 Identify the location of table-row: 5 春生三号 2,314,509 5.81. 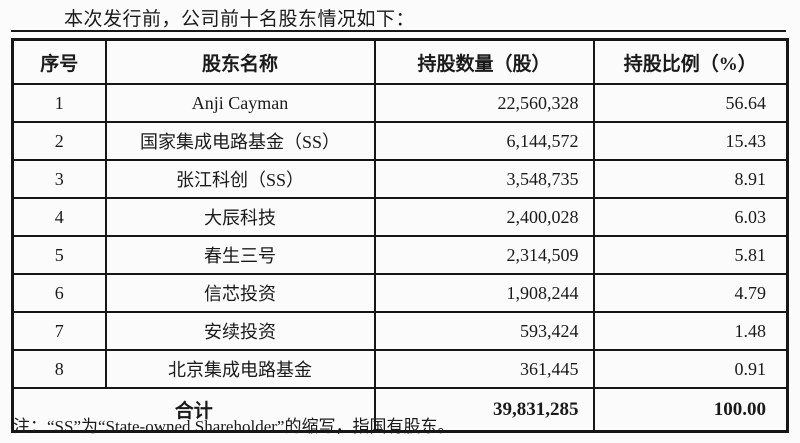
(400, 255).